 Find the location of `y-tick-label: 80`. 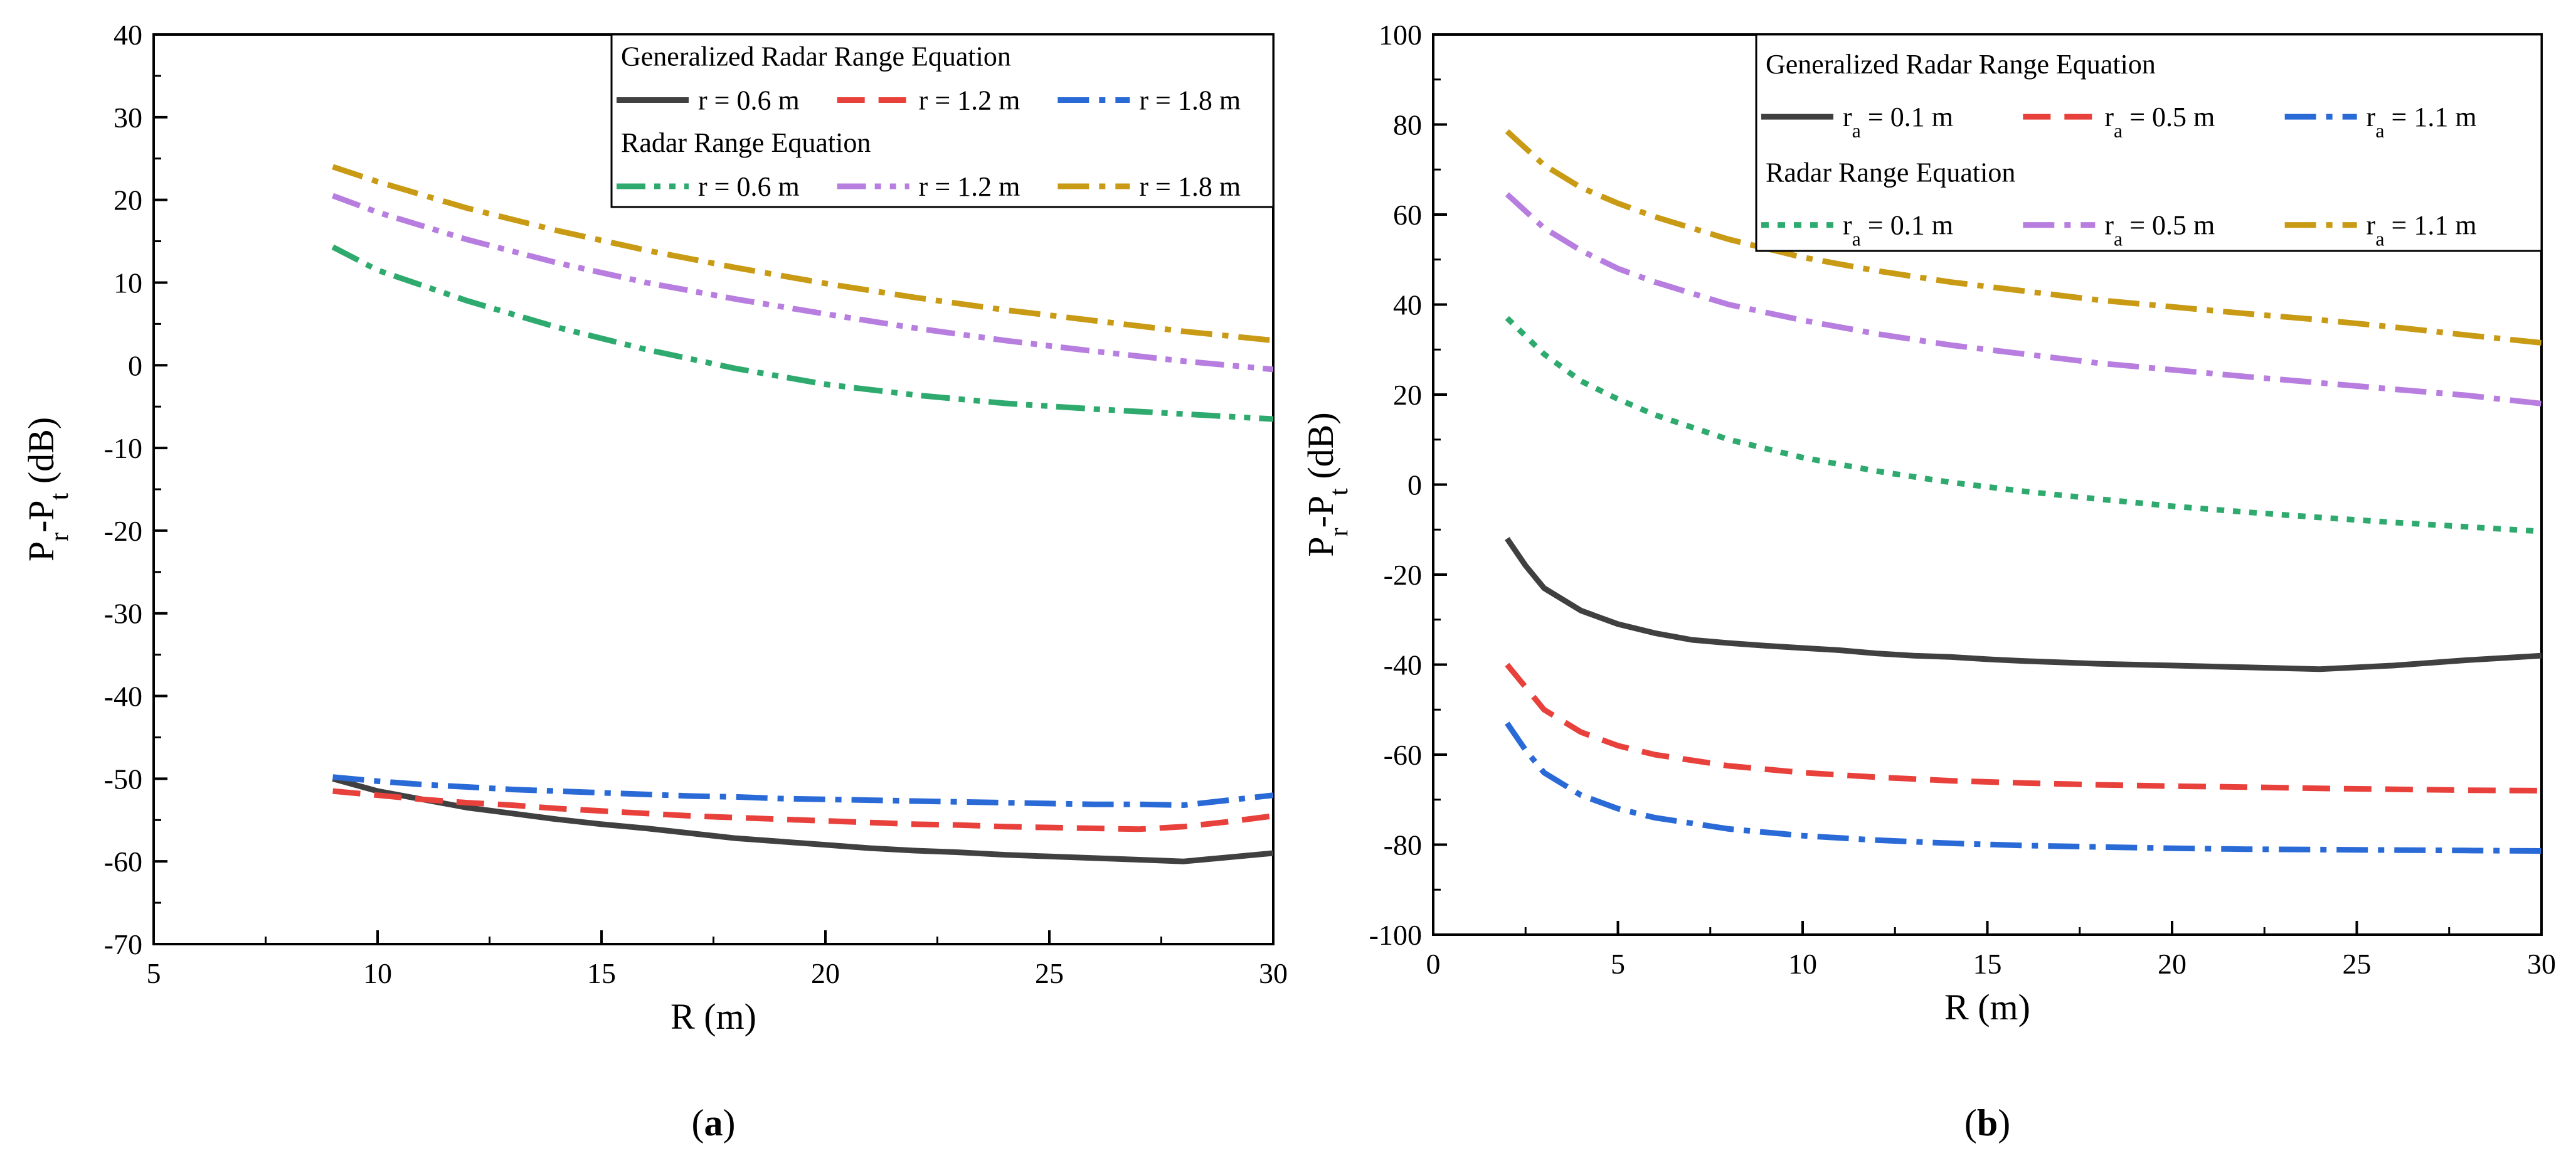

y-tick-label: 80 is located at coordinates (1407, 125).